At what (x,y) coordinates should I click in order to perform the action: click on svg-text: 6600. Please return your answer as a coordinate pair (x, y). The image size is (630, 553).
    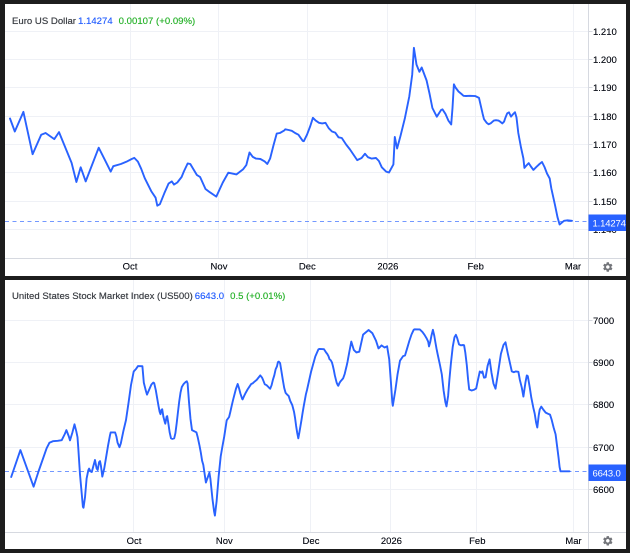
    Looking at the image, I should click on (603, 490).